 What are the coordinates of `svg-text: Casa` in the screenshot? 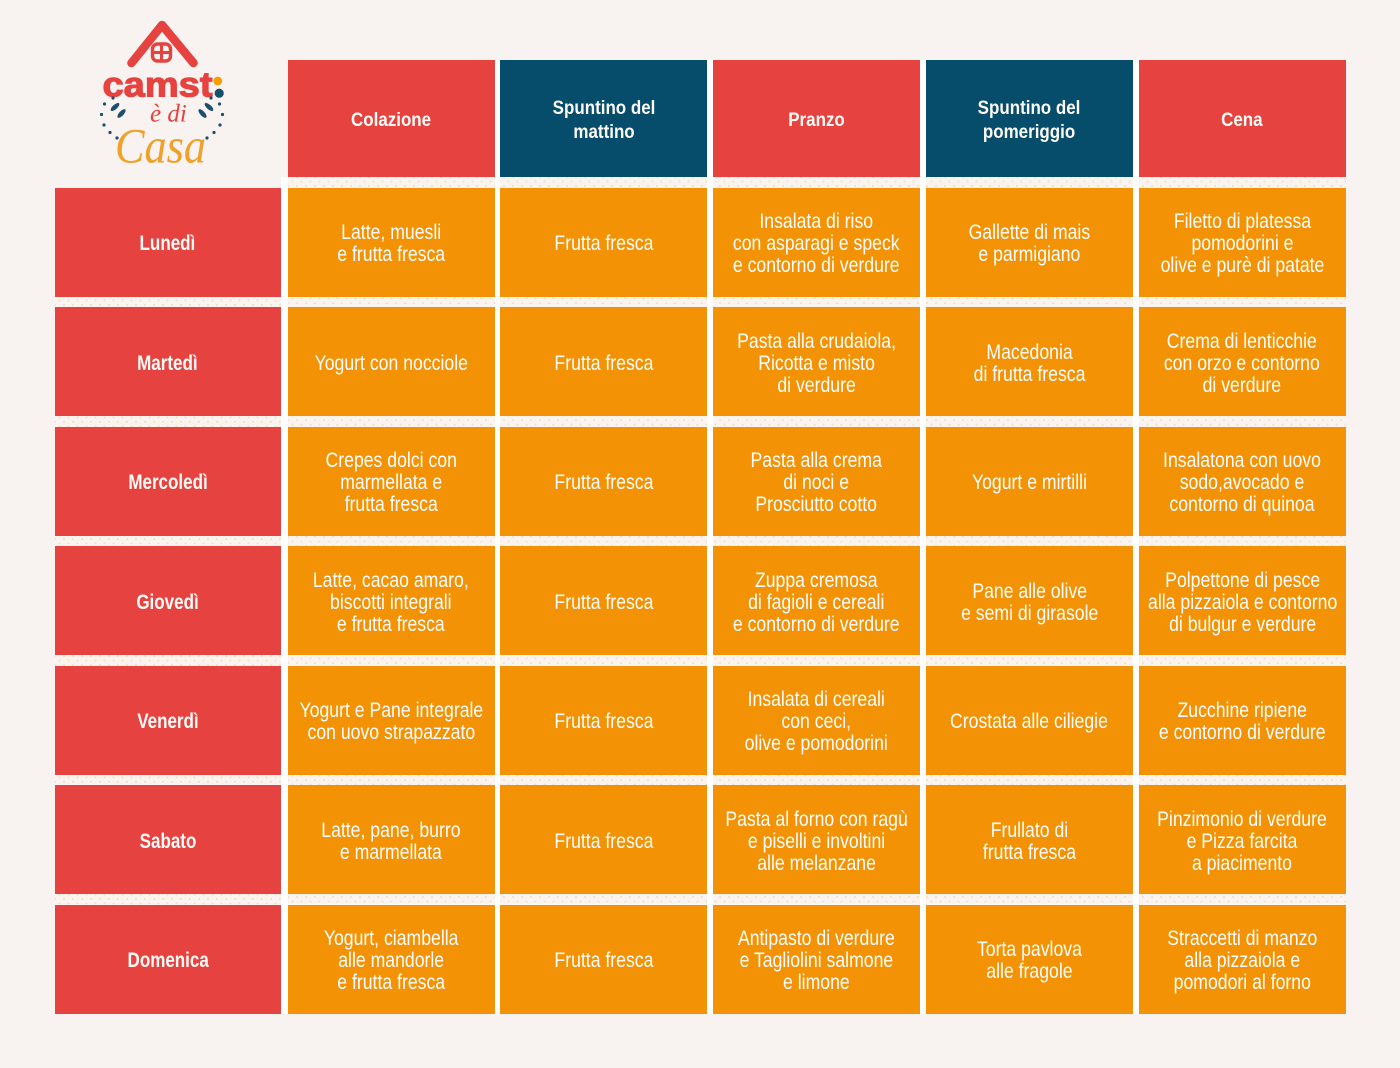 It's located at (160, 146).